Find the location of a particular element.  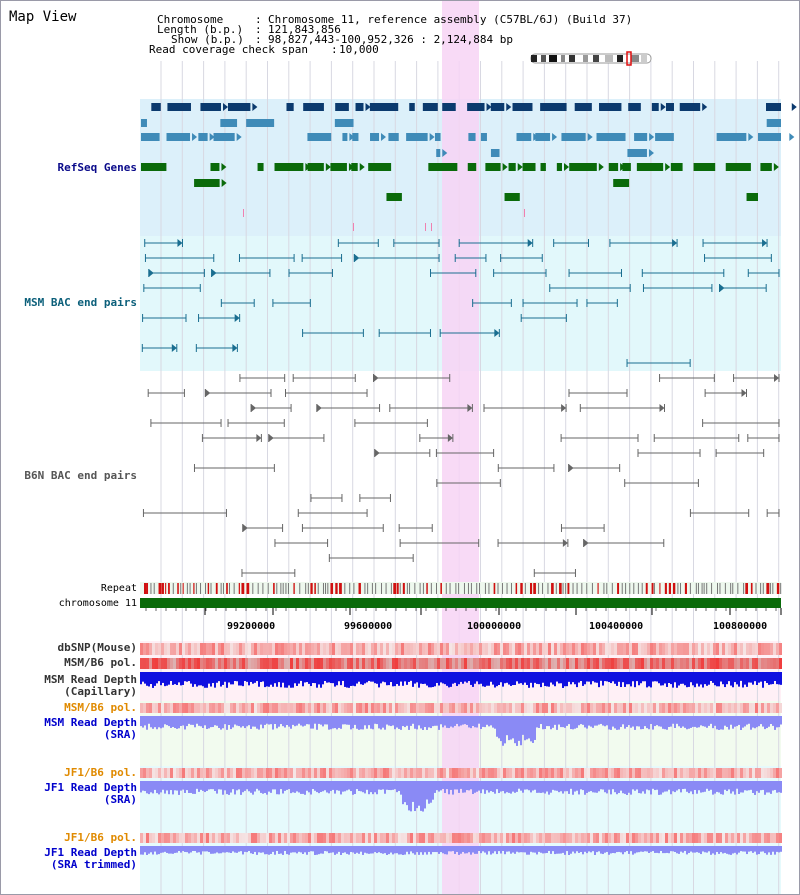

track-label-msm-bac: MSM BAC end pairs is located at coordinates (80, 302).